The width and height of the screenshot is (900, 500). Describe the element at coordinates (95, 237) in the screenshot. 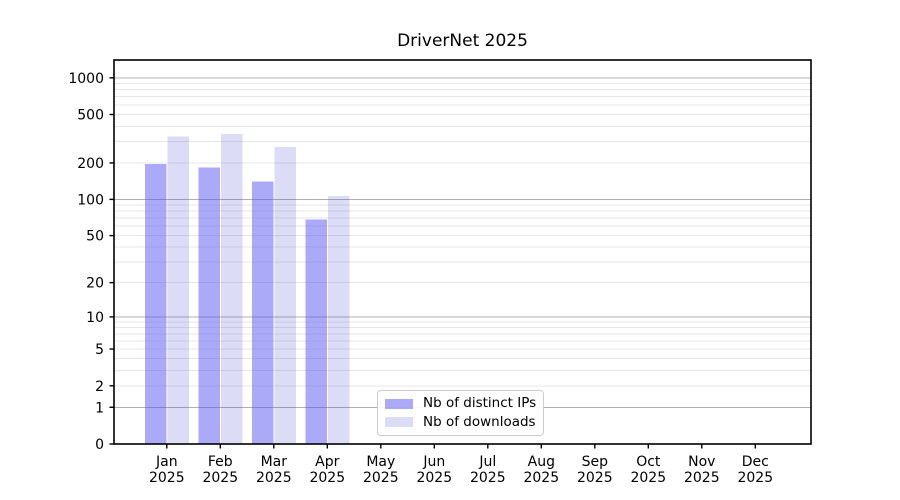

I see `y-tick-label: 50` at that location.